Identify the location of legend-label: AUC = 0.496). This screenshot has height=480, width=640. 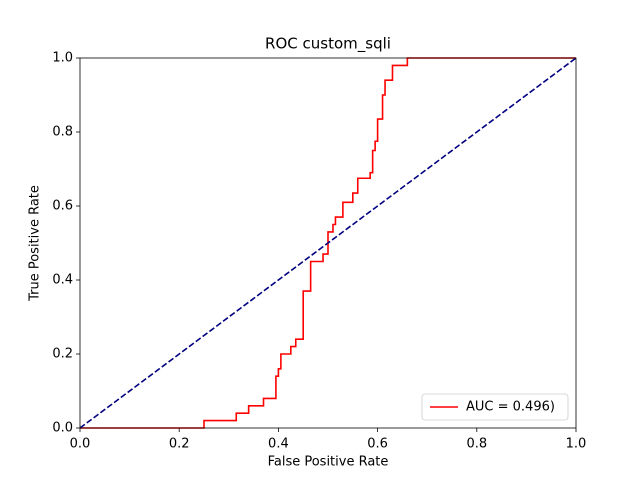
(510, 407).